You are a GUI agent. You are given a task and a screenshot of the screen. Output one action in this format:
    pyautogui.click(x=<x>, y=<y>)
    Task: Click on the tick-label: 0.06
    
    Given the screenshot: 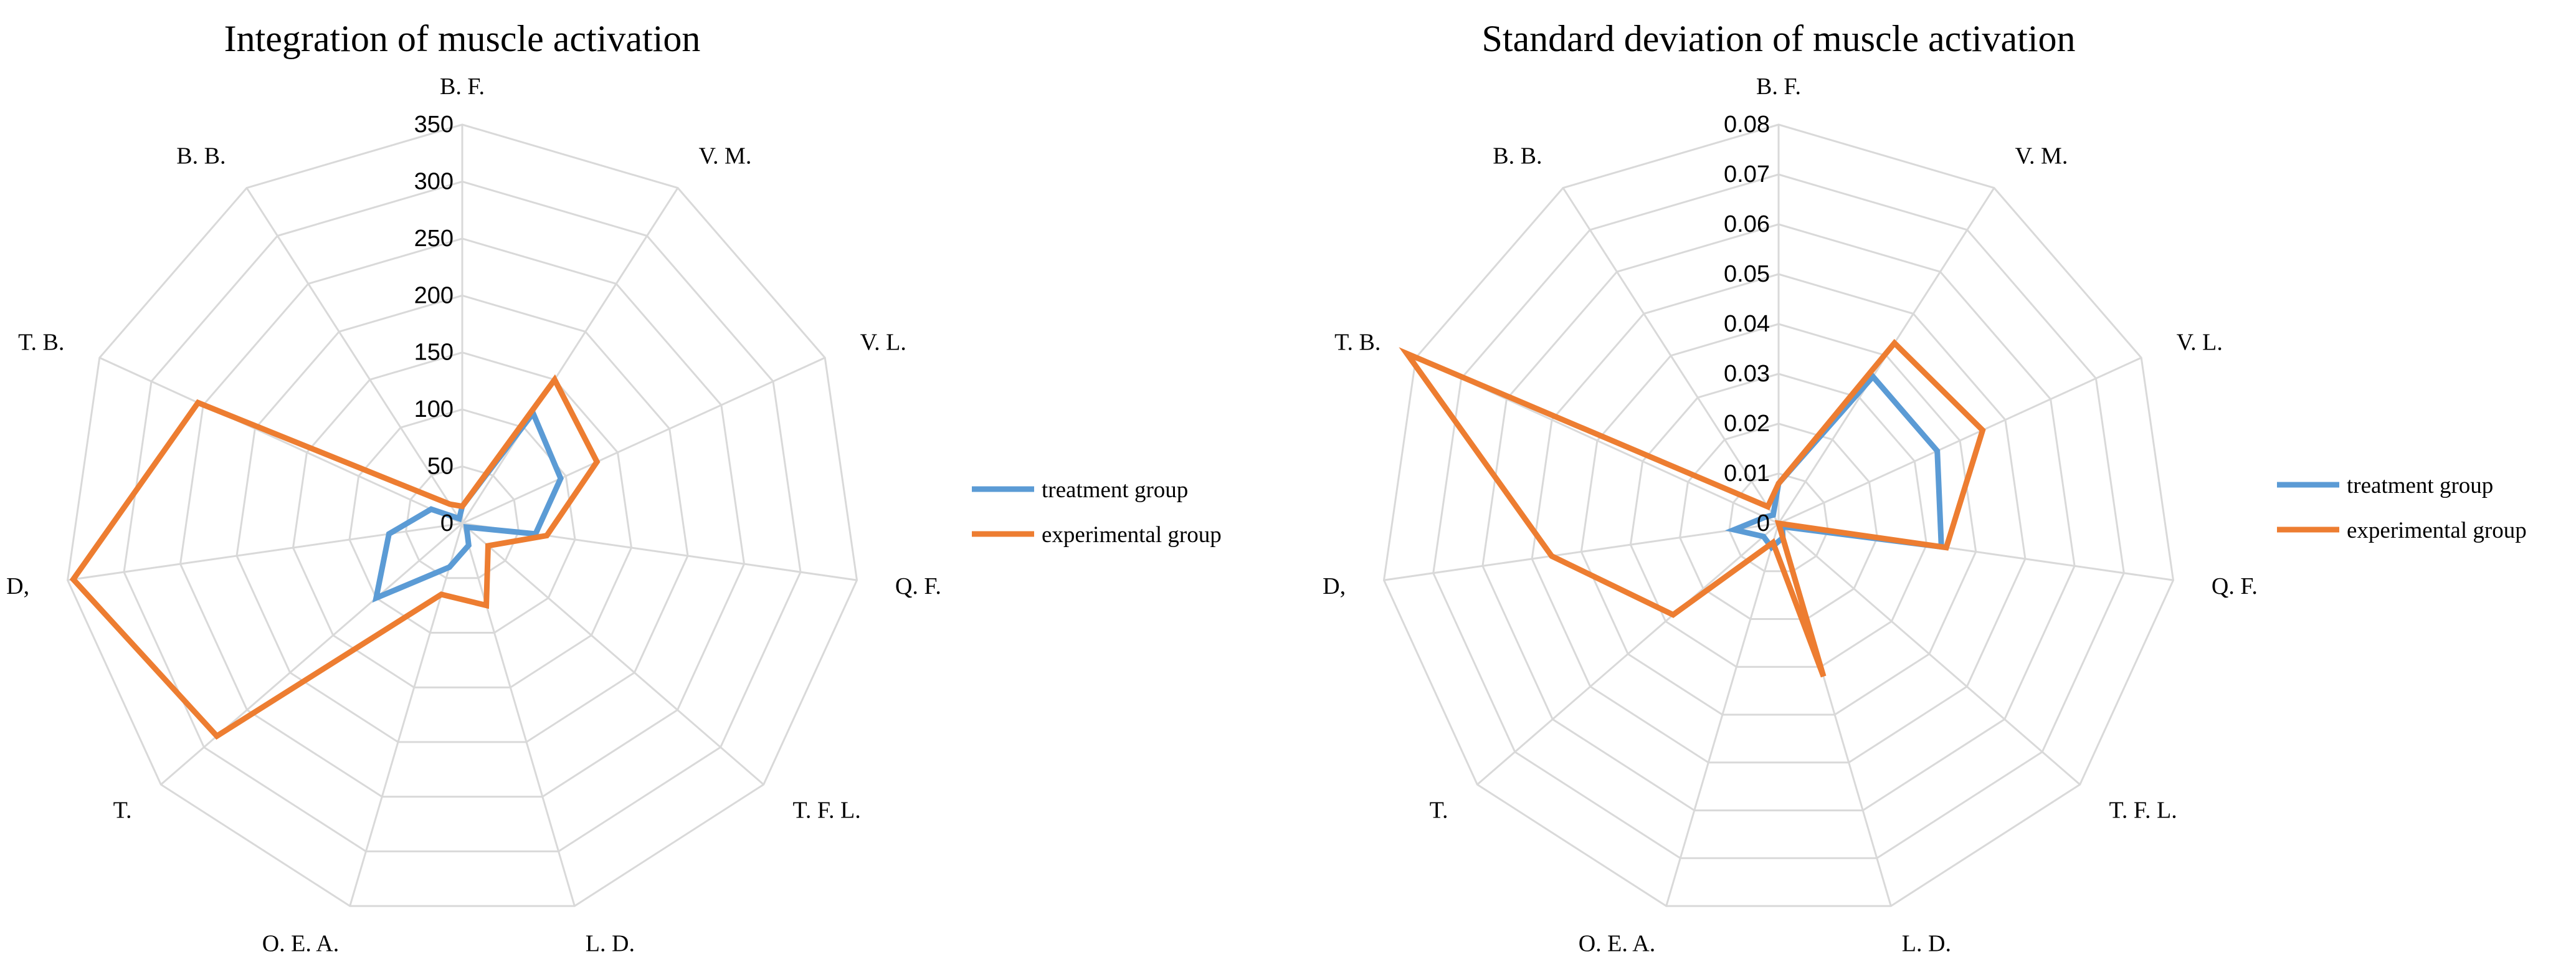 What is the action you would take?
    pyautogui.click(x=1747, y=224)
    